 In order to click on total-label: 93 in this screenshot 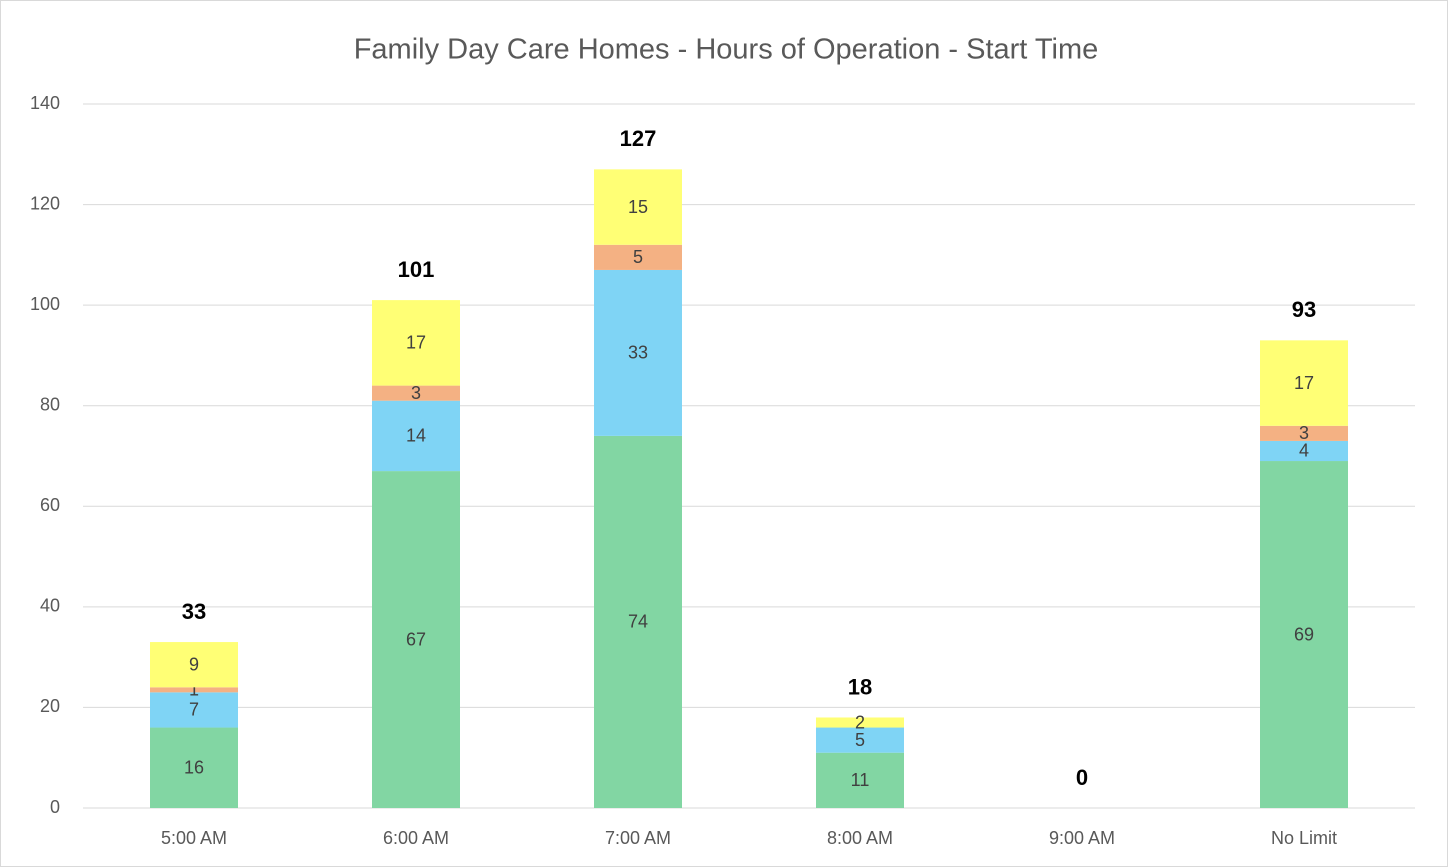, I will do `click(1304, 309)`.